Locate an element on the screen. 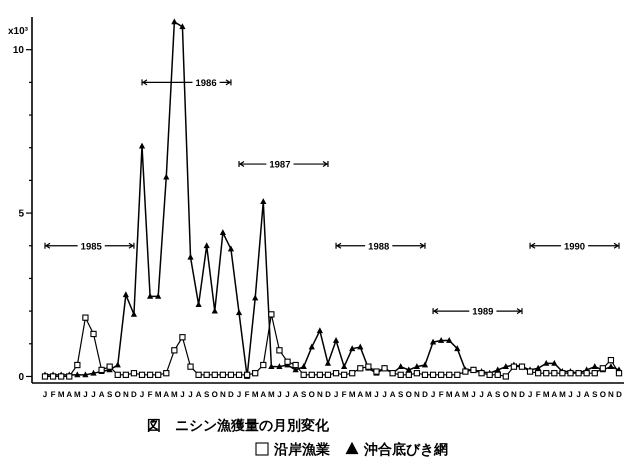 Image resolution: width=640 pixels, height=475 pixels. annotation: 1989 is located at coordinates (483, 312).